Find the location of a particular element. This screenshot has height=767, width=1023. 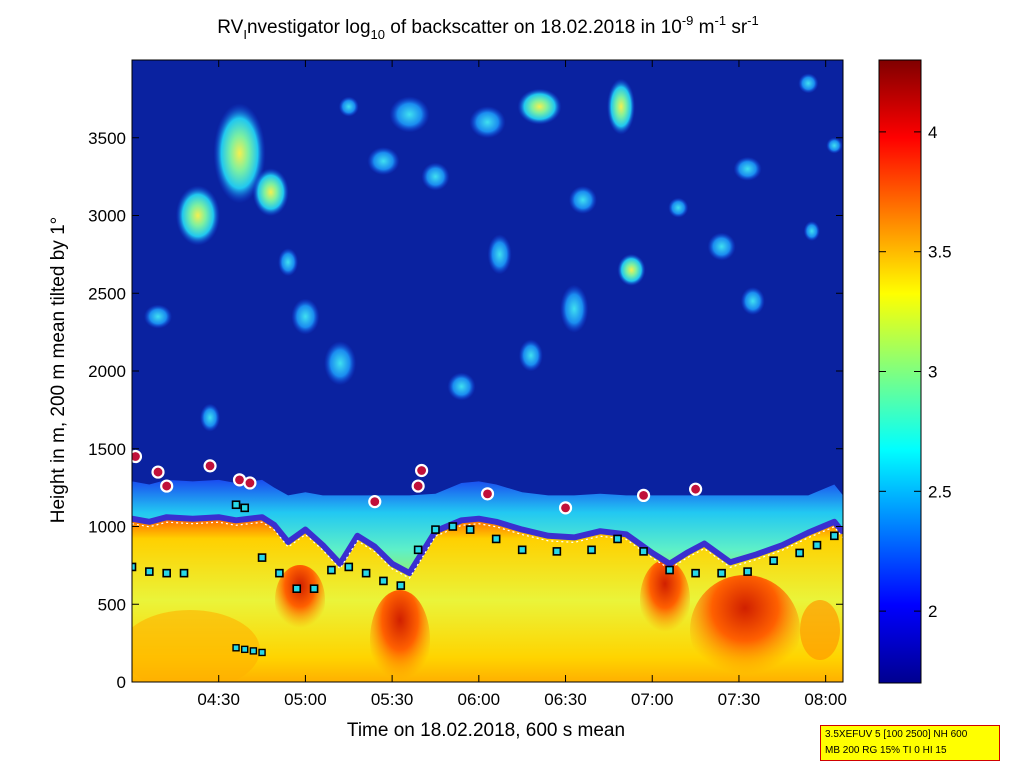

cloud-top-band is located at coordinates (487, 526).